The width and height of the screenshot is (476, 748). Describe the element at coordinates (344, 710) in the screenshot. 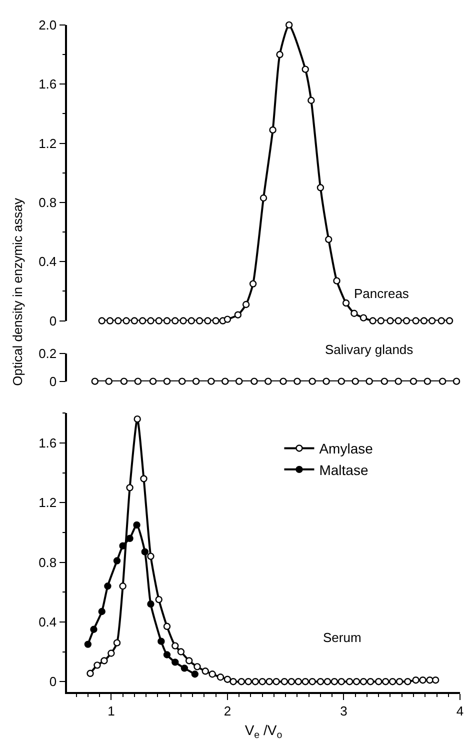

I see `x-tick-label: 3` at that location.